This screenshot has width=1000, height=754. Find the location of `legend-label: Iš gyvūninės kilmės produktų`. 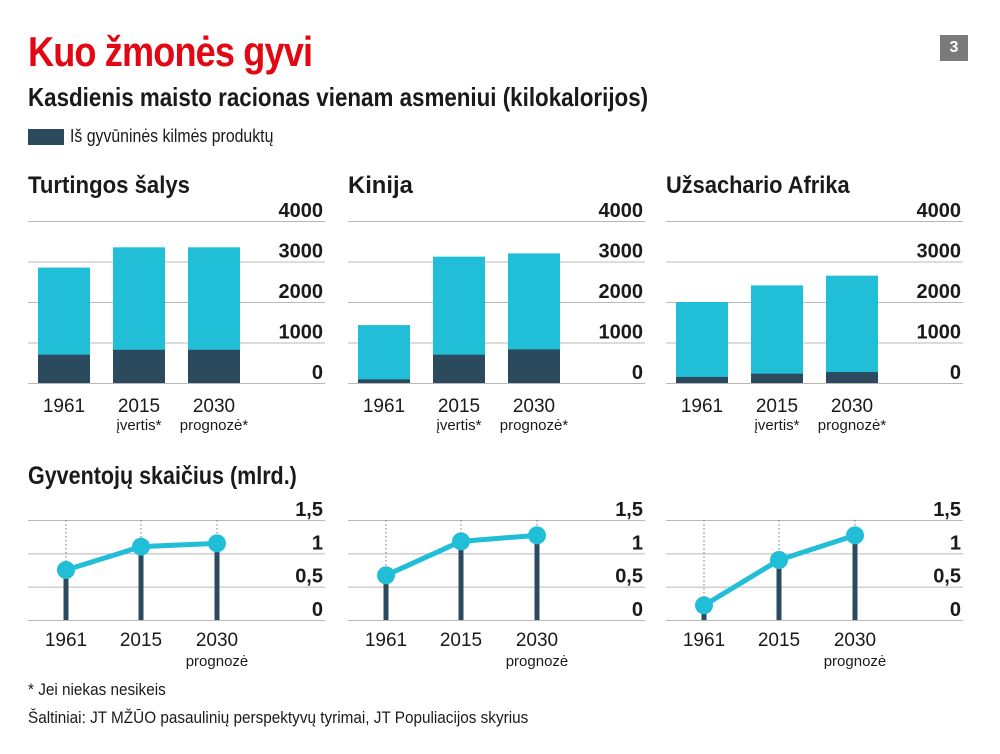

legend-label: Iš gyvūninės kilmės produktų is located at coordinates (172, 136).